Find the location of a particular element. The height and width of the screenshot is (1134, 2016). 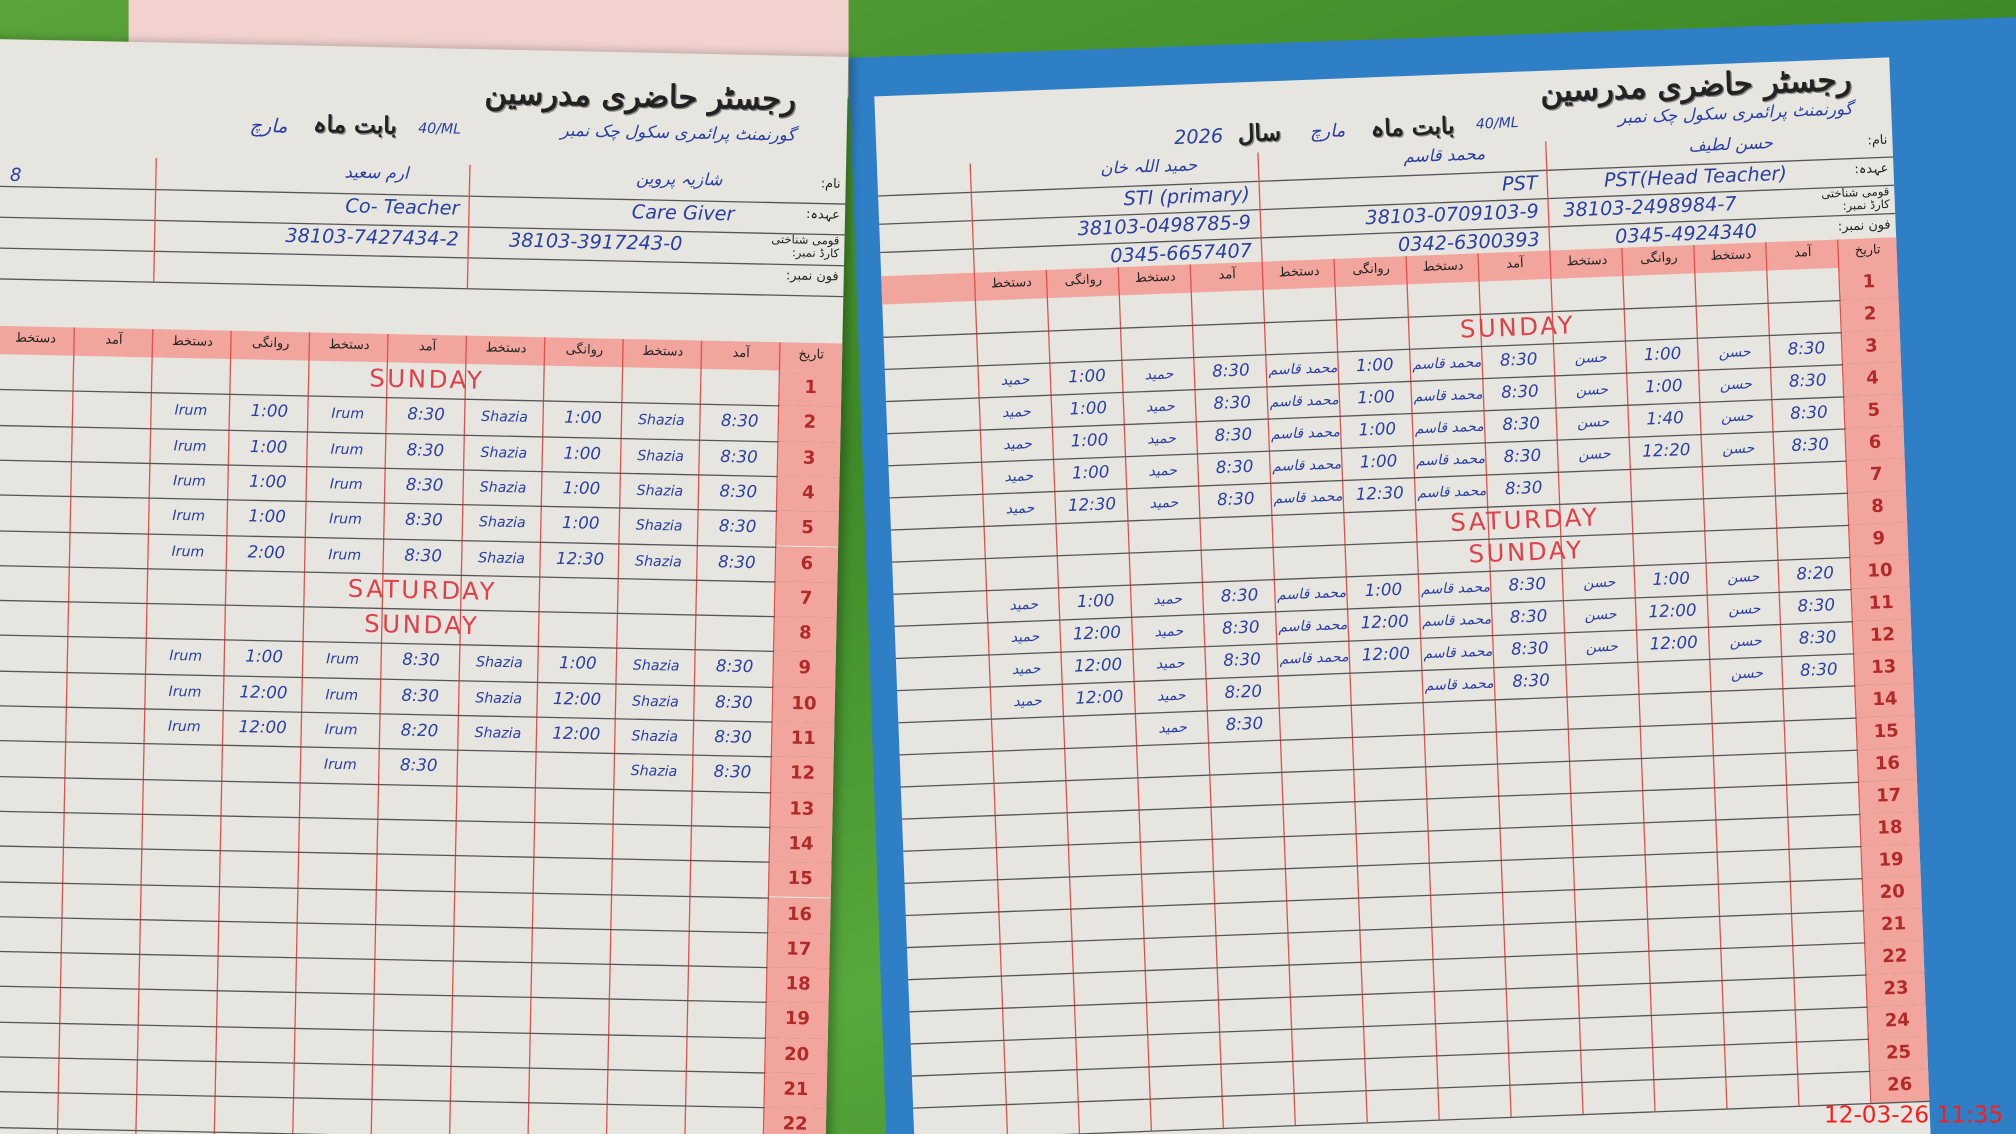

year-label: سال is located at coordinates (1259, 134).